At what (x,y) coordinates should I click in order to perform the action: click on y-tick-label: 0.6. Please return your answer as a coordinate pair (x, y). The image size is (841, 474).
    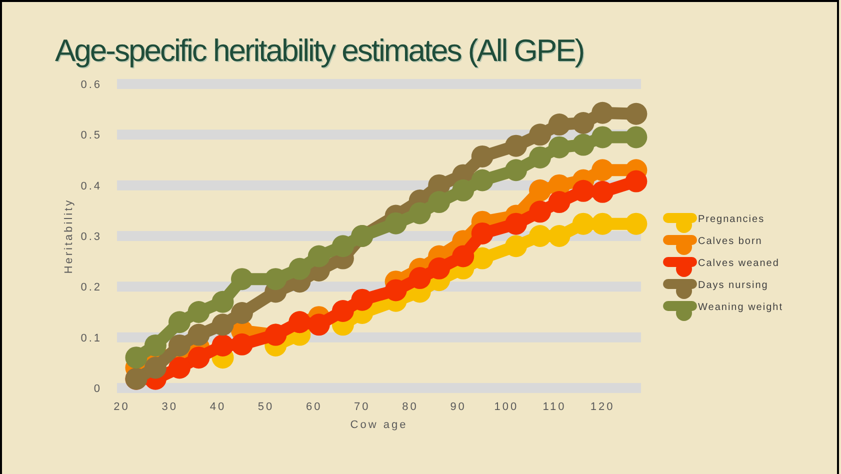
    Looking at the image, I should click on (91, 85).